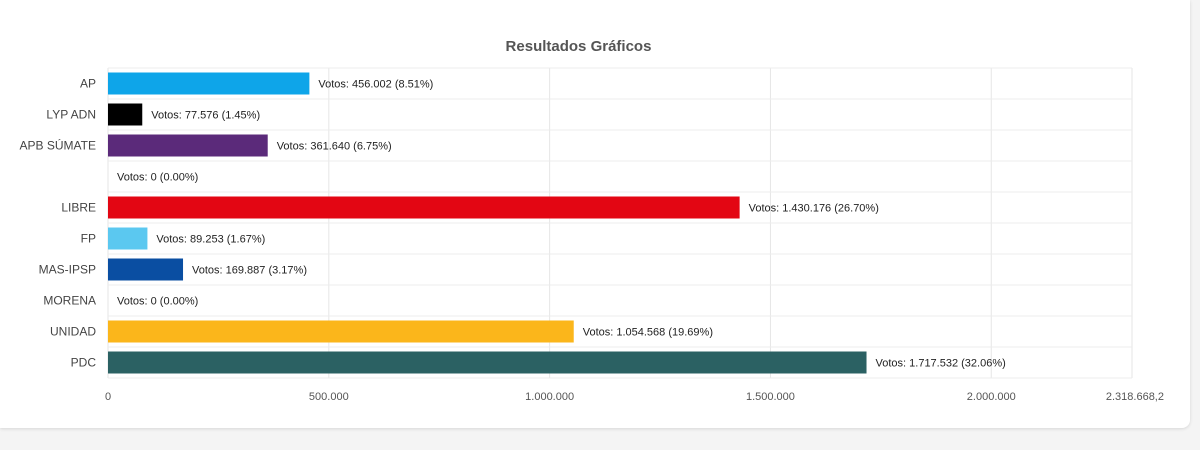 This screenshot has width=1200, height=450. What do you see at coordinates (814, 209) in the screenshot?
I see `data-label: Votos: 1.430.176 (26.70%)` at bounding box center [814, 209].